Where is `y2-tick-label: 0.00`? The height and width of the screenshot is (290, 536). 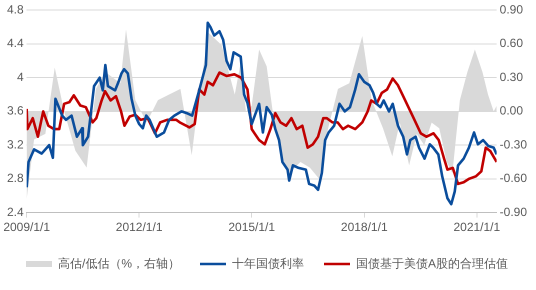 y2-tick-label: 0.00 is located at coordinates (512, 111).